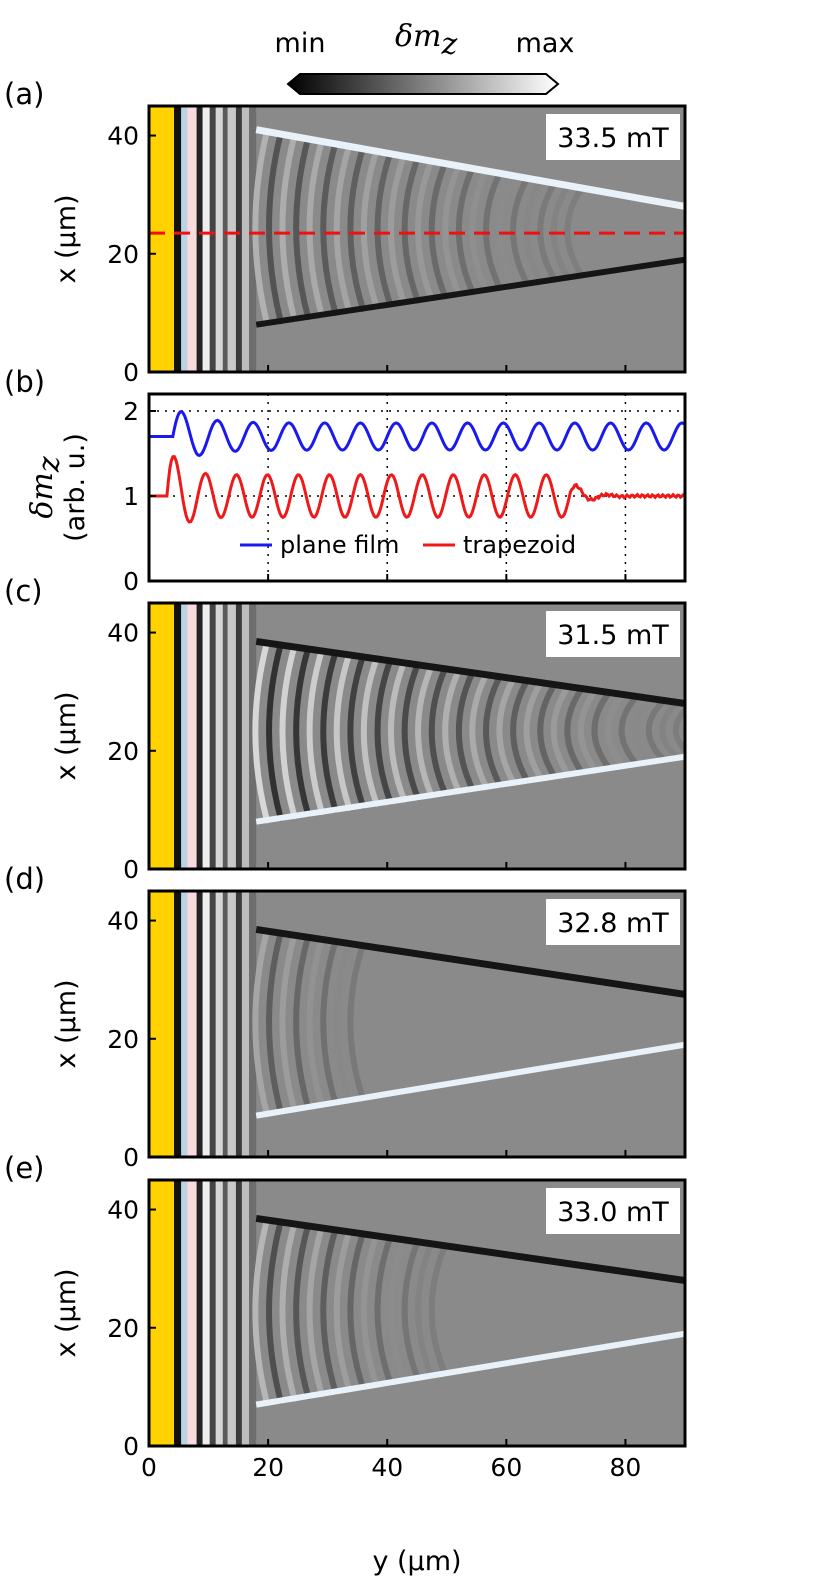 This screenshot has height=1588, width=830. What do you see at coordinates (24, 94) in the screenshot?
I see `panel-letter: (a)` at bounding box center [24, 94].